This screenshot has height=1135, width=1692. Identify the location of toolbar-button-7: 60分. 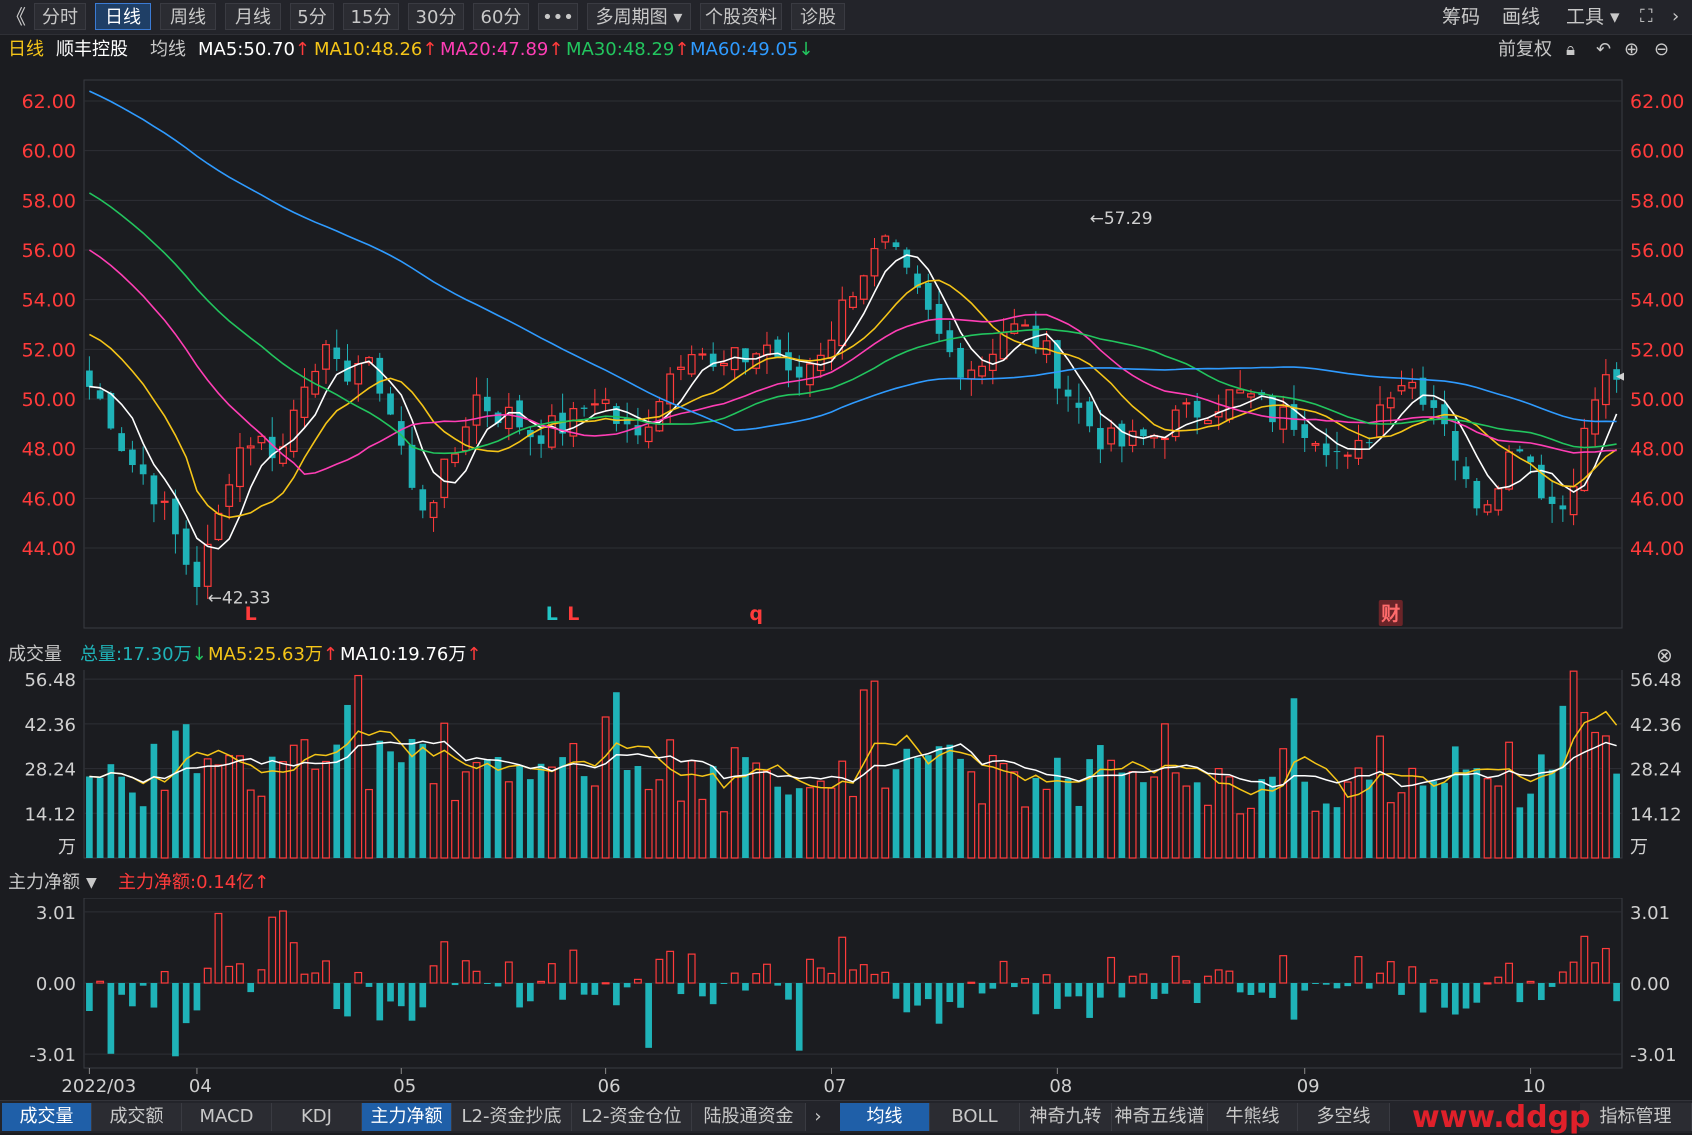
(501, 16).